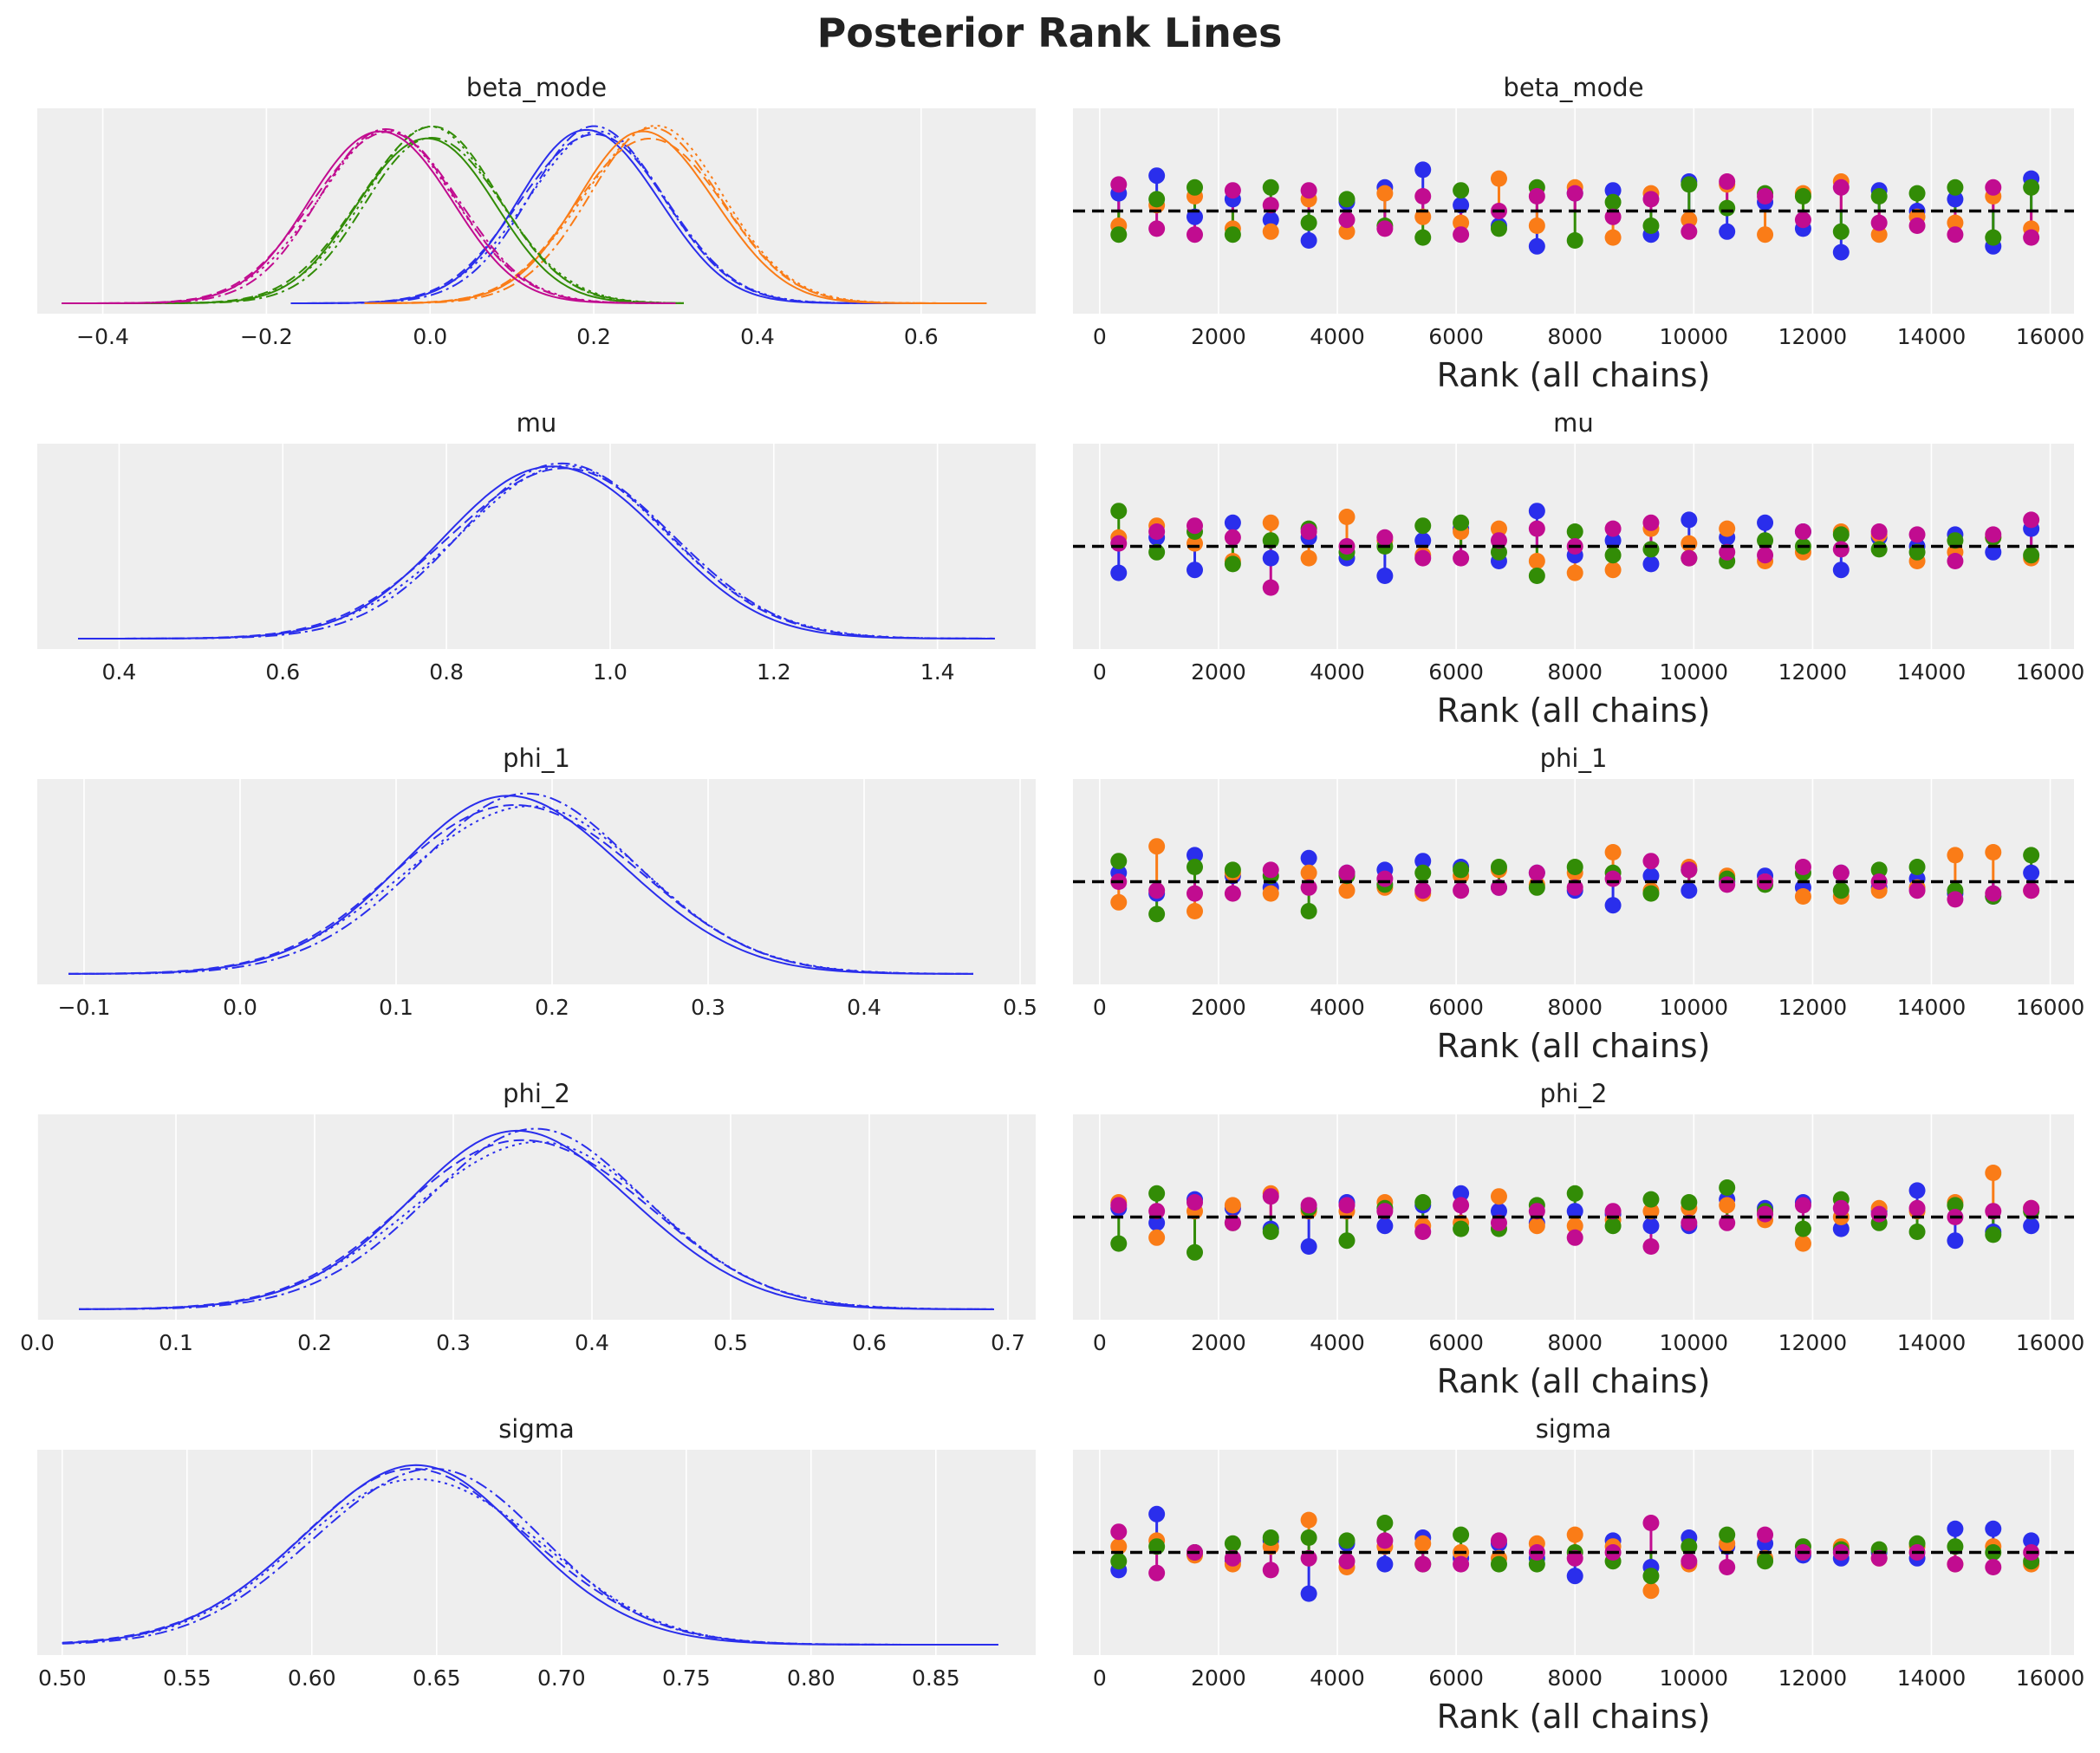  Describe the element at coordinates (1100, 1342) in the screenshot. I see `phi-2-rank-tick-label: 0` at that location.